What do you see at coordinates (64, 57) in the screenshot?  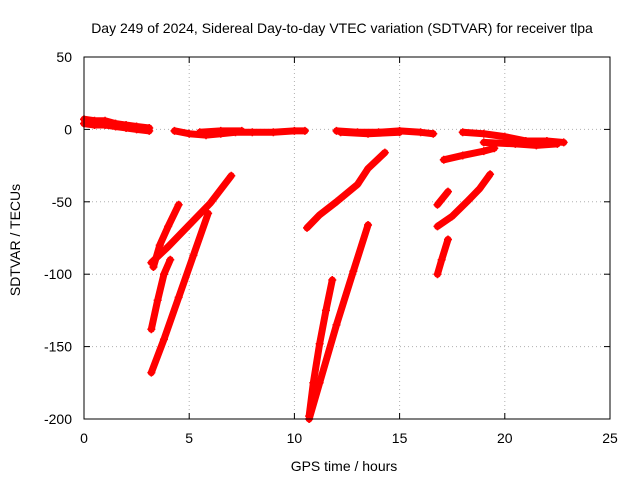 I see `y-tick-label: 50` at bounding box center [64, 57].